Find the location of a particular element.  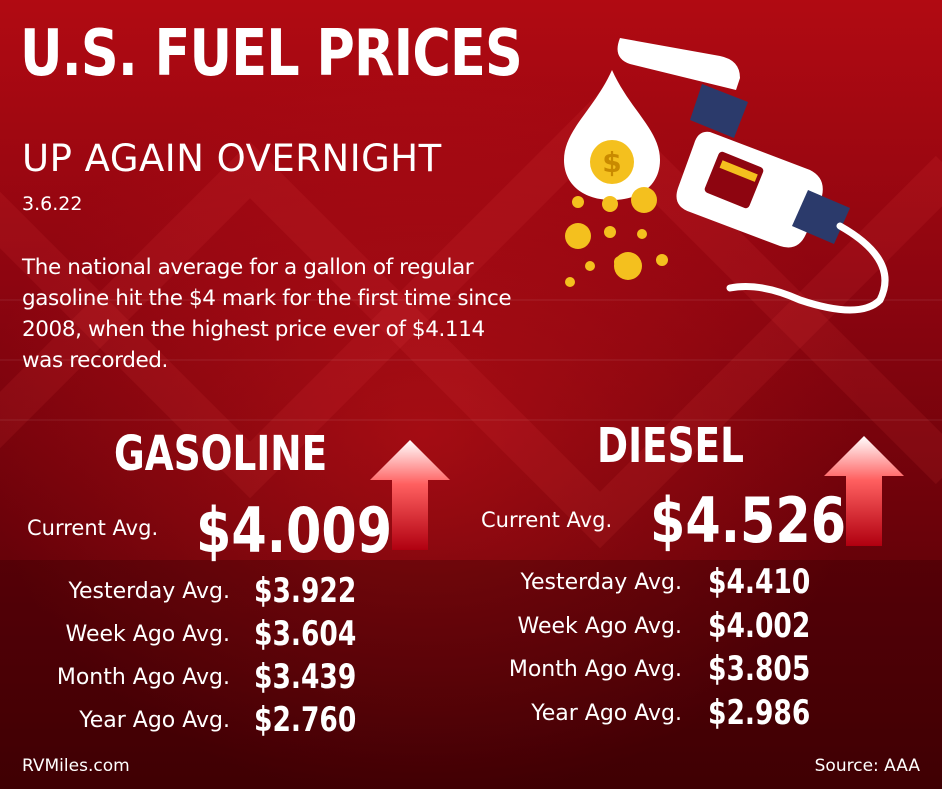

gasoline-yesterday-label: Yesterday Avg. is located at coordinates (149, 591).